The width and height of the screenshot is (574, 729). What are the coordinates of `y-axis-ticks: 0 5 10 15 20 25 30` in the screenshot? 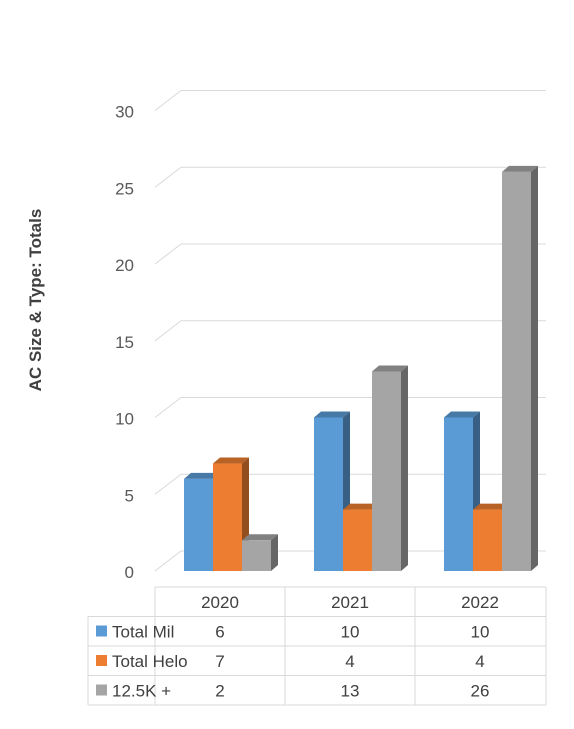 It's located at (124, 343).